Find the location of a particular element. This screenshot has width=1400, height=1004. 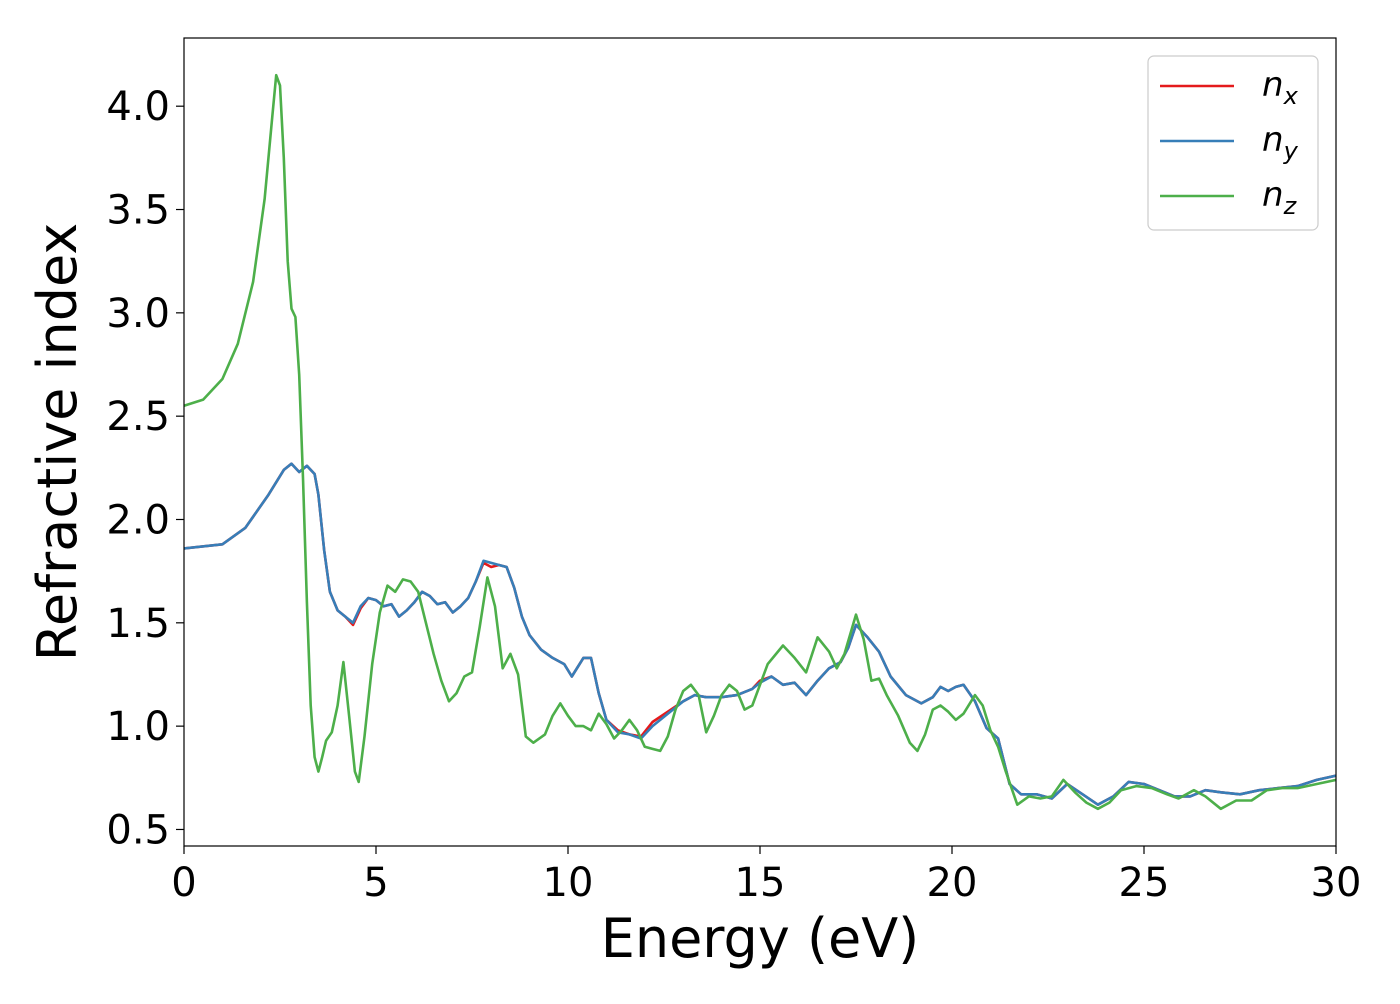

legend-label-nx: nx is located at coordinates (1280, 87).